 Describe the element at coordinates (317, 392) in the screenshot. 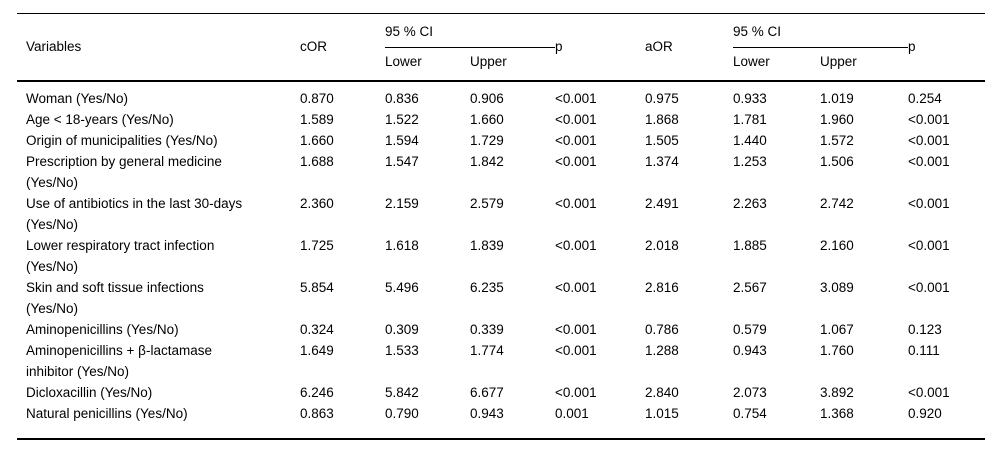

I see `cor-cell: 6.246` at that location.